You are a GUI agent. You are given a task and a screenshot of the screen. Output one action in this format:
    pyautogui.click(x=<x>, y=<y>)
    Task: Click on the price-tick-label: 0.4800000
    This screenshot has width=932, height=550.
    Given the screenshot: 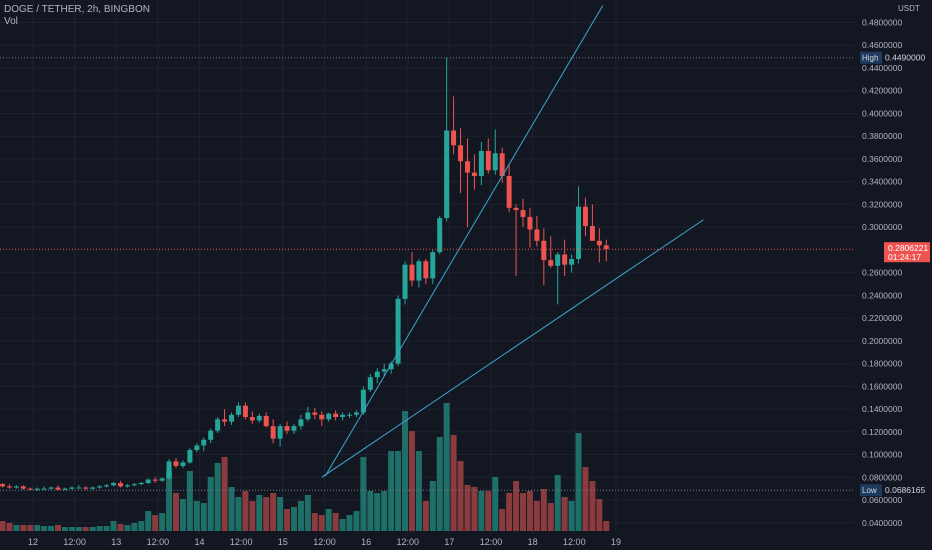 What is the action you would take?
    pyautogui.click(x=882, y=23)
    